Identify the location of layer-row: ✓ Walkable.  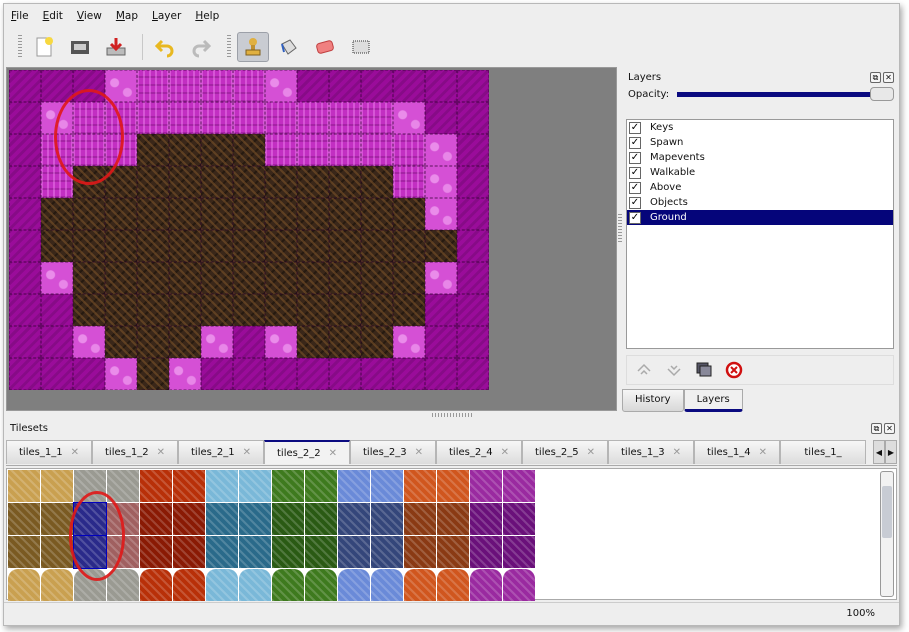
(760, 172).